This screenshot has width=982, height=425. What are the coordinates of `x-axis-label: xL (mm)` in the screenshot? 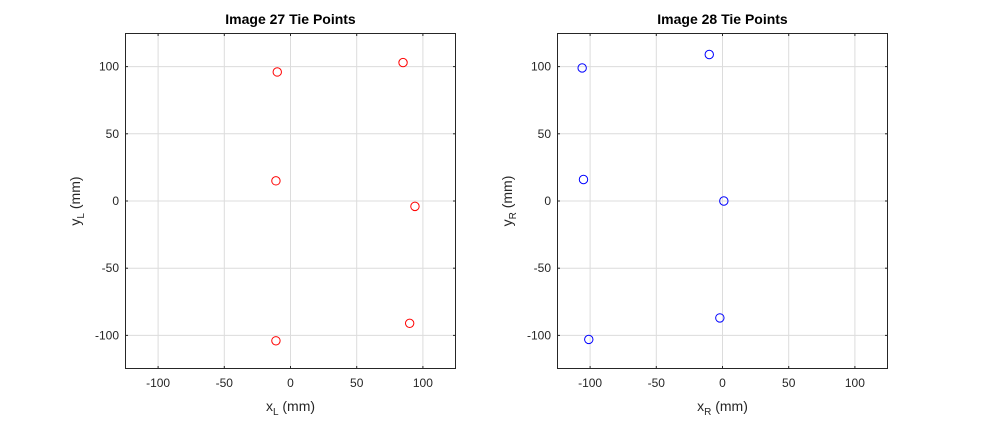 It's located at (290, 408).